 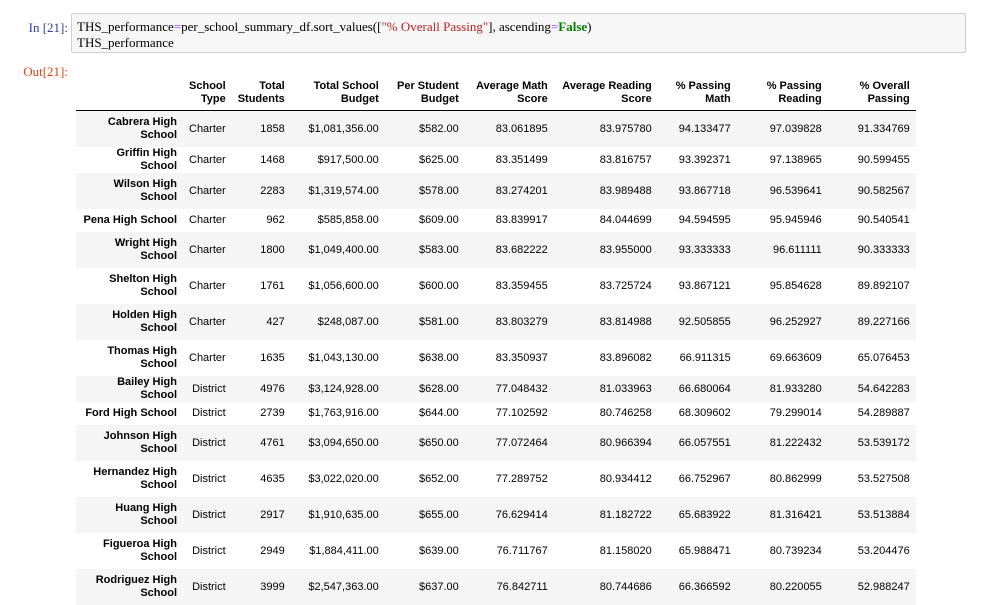 I want to click on cell-avg-math: 77.048432, so click(x=521, y=388).